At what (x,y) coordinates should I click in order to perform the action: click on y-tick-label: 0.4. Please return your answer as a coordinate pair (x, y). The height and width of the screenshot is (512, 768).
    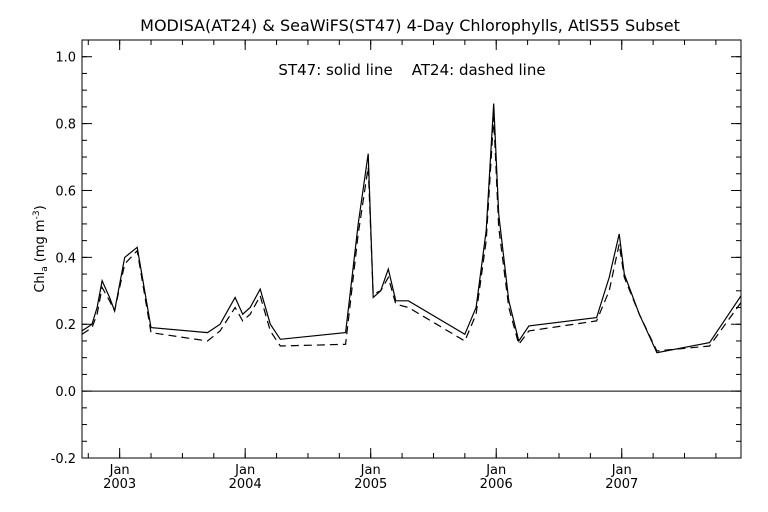
    Looking at the image, I should click on (65, 258).